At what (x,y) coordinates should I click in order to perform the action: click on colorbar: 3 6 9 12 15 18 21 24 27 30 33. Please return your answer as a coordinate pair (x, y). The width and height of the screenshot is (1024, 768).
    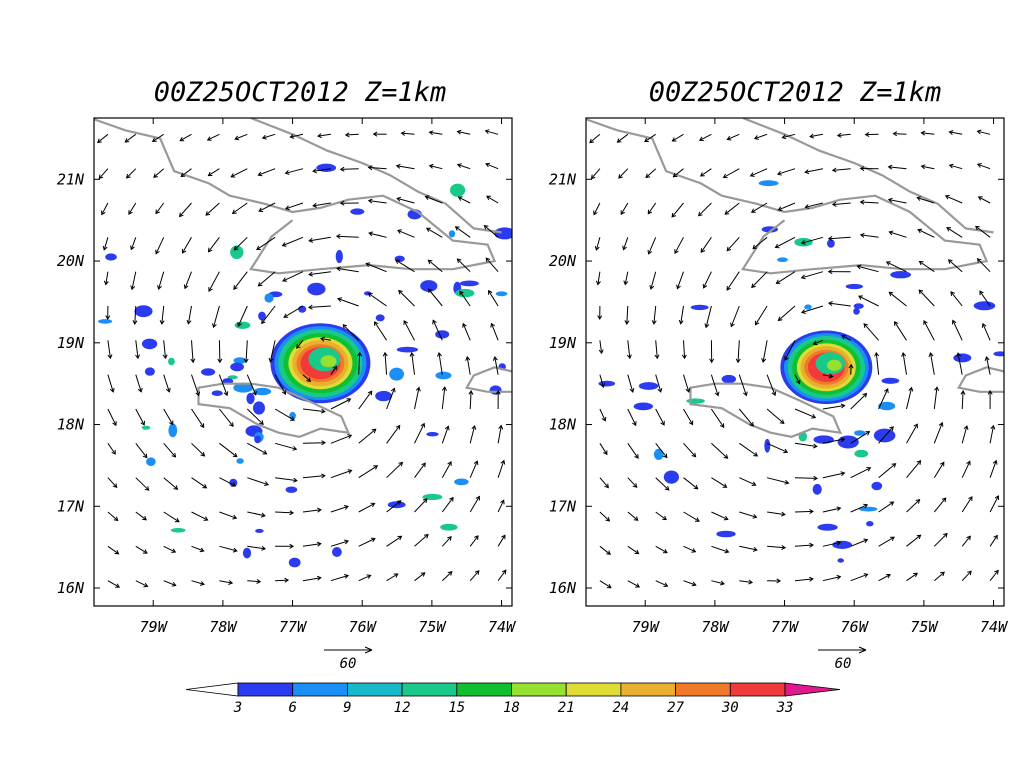
    Looking at the image, I should click on (513, 699).